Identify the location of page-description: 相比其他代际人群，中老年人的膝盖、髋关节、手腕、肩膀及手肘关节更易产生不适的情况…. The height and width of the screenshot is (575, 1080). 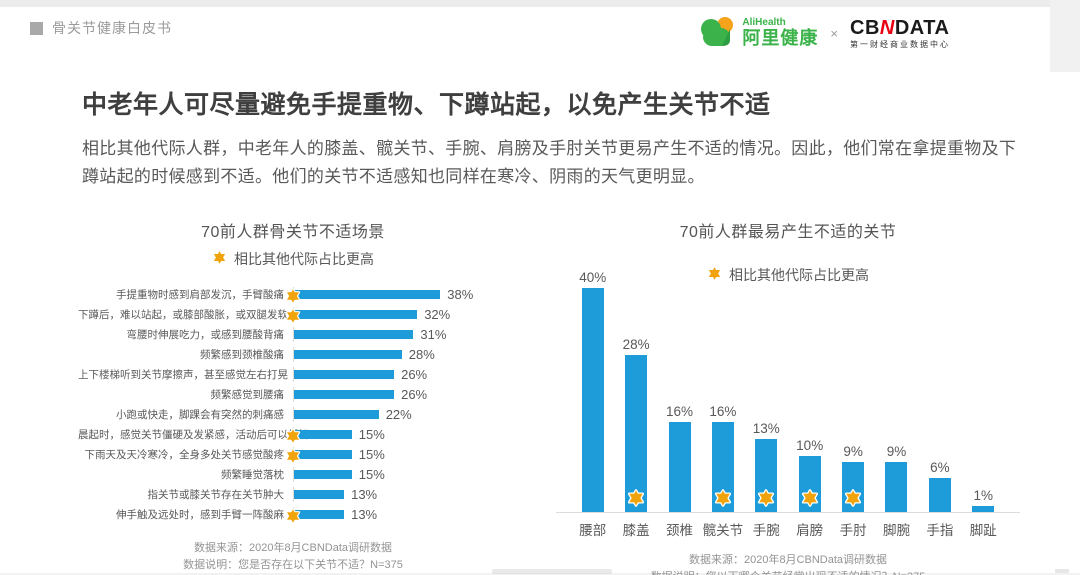
(549, 162).